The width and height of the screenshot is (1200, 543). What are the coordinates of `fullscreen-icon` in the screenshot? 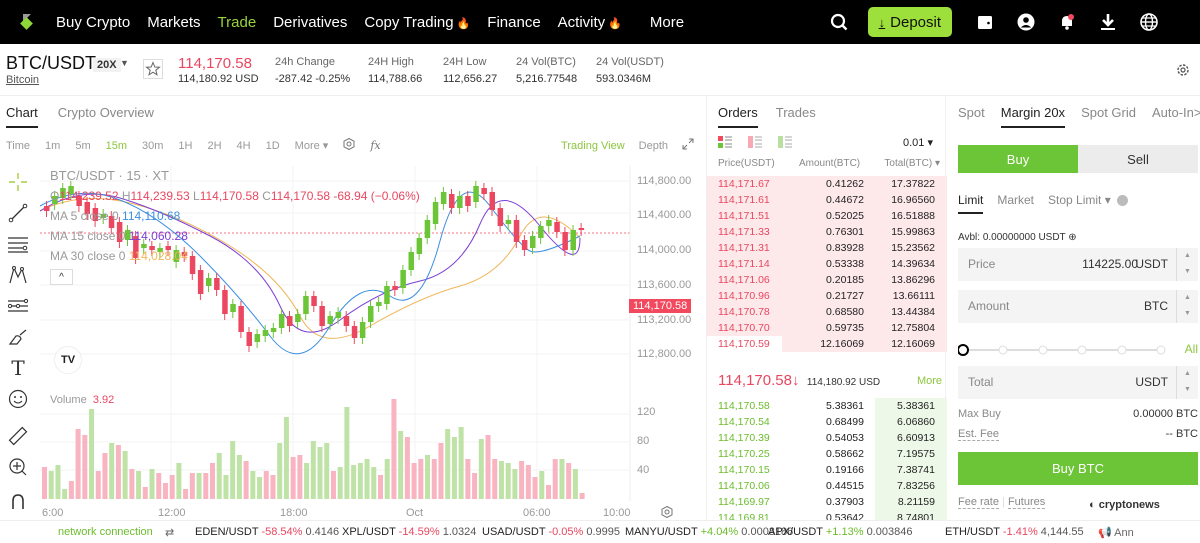 It's located at (688, 145).